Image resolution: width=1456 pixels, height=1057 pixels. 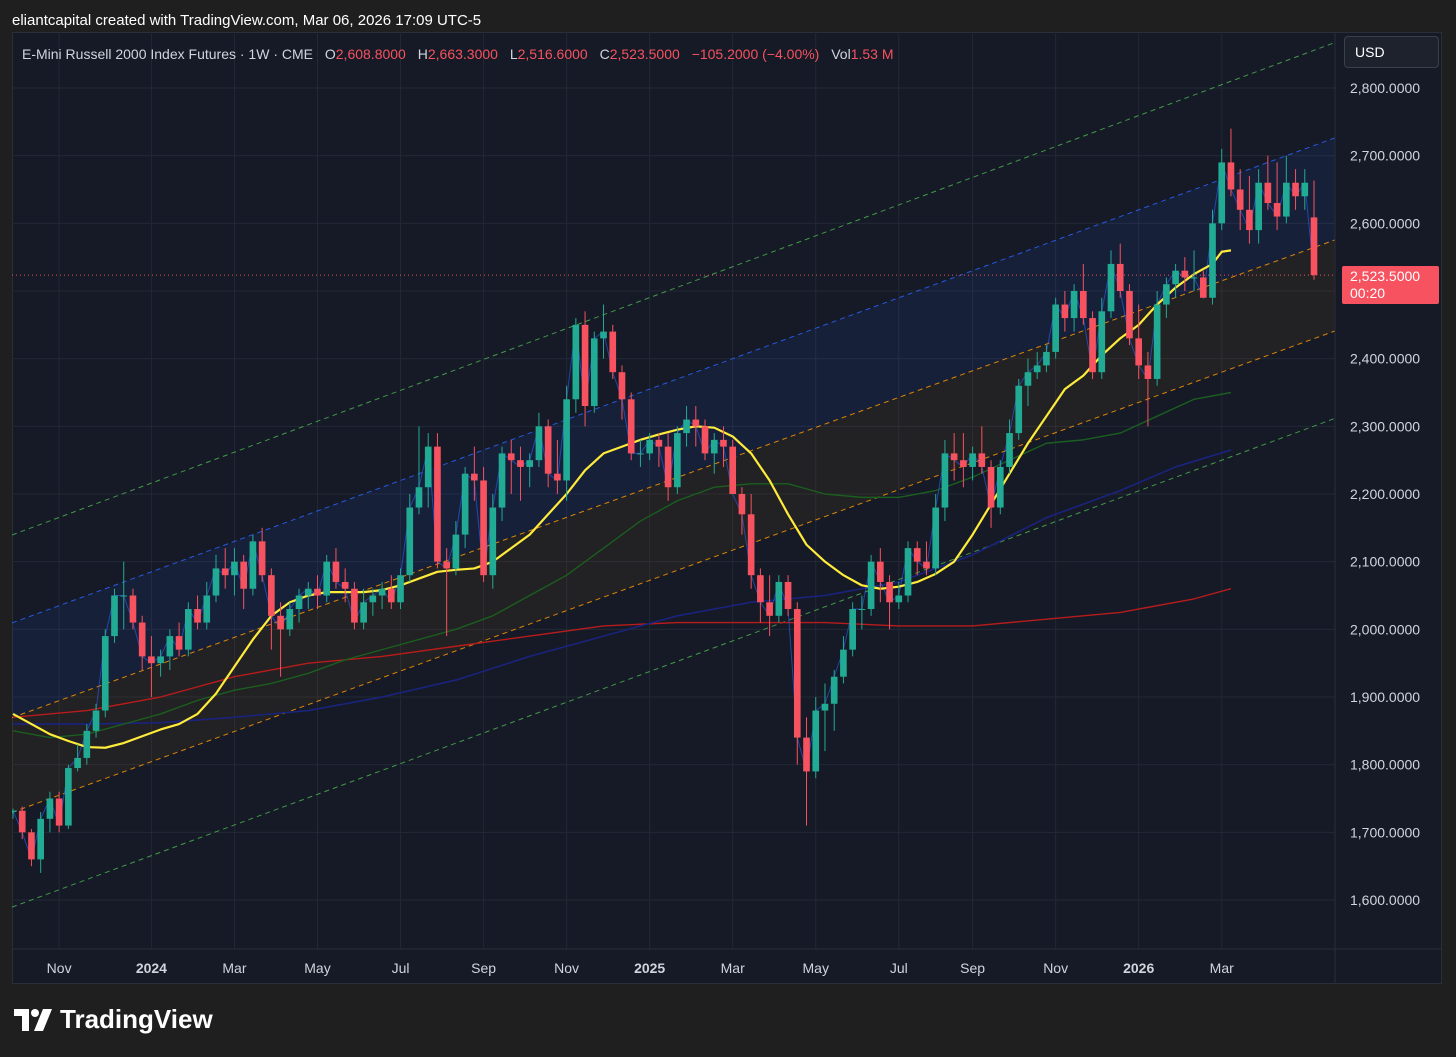 I want to click on time-axis-label: Sep, so click(x=483, y=968).